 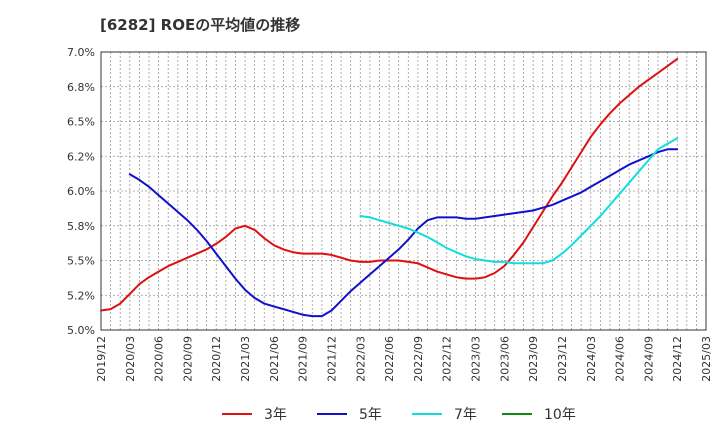 What do you see at coordinates (465, 415) in the screenshot?
I see `legend-label: 7年` at bounding box center [465, 415].